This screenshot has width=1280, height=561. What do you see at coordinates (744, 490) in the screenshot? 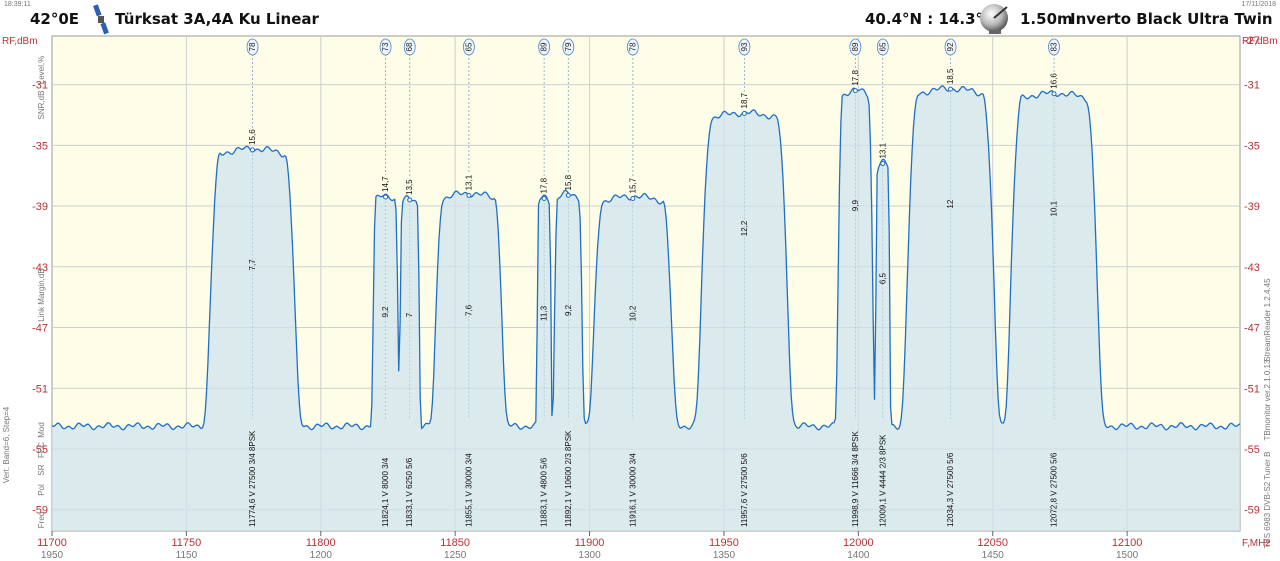
I see `transponder-info: 11957,6 V 27500 5/6` at bounding box center [744, 490].